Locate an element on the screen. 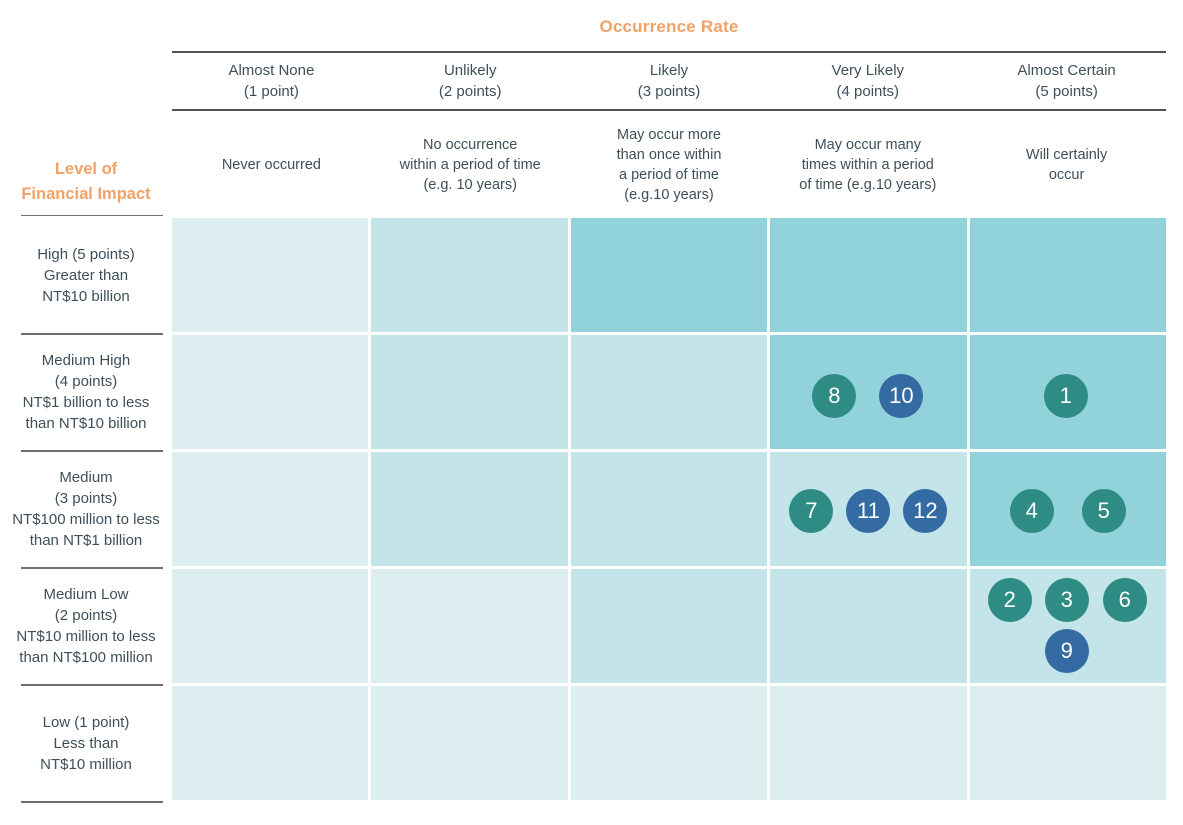 The width and height of the screenshot is (1183, 825). matrix-cell-r3c3 is located at coordinates (669, 509).